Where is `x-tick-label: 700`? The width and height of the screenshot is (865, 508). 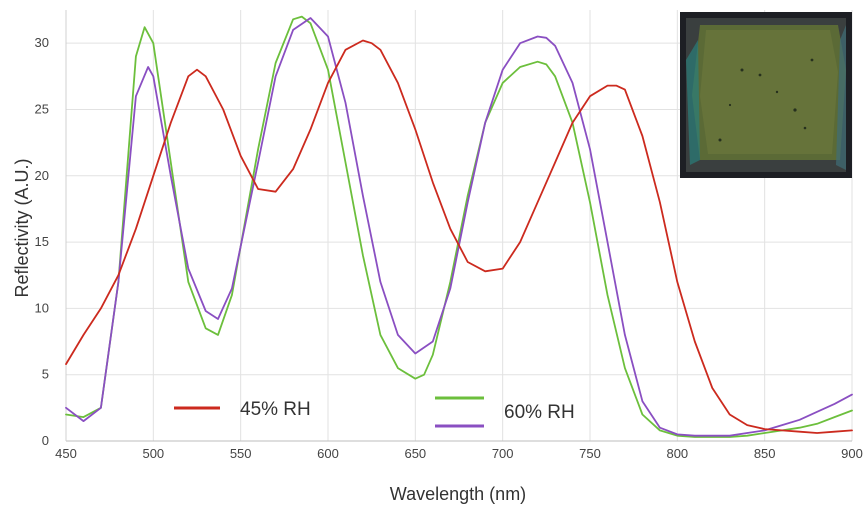 x-tick-label: 700 is located at coordinates (503, 453).